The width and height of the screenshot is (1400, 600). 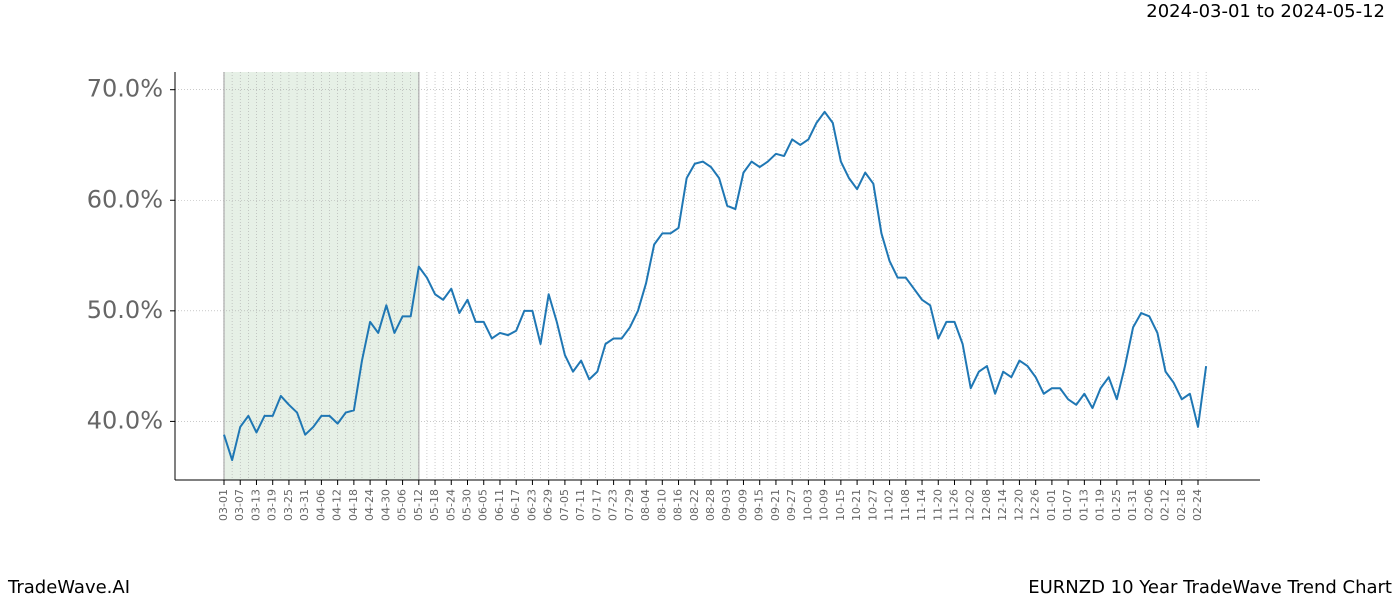 I want to click on y-tick-label: 70.0%, so click(x=125, y=89).